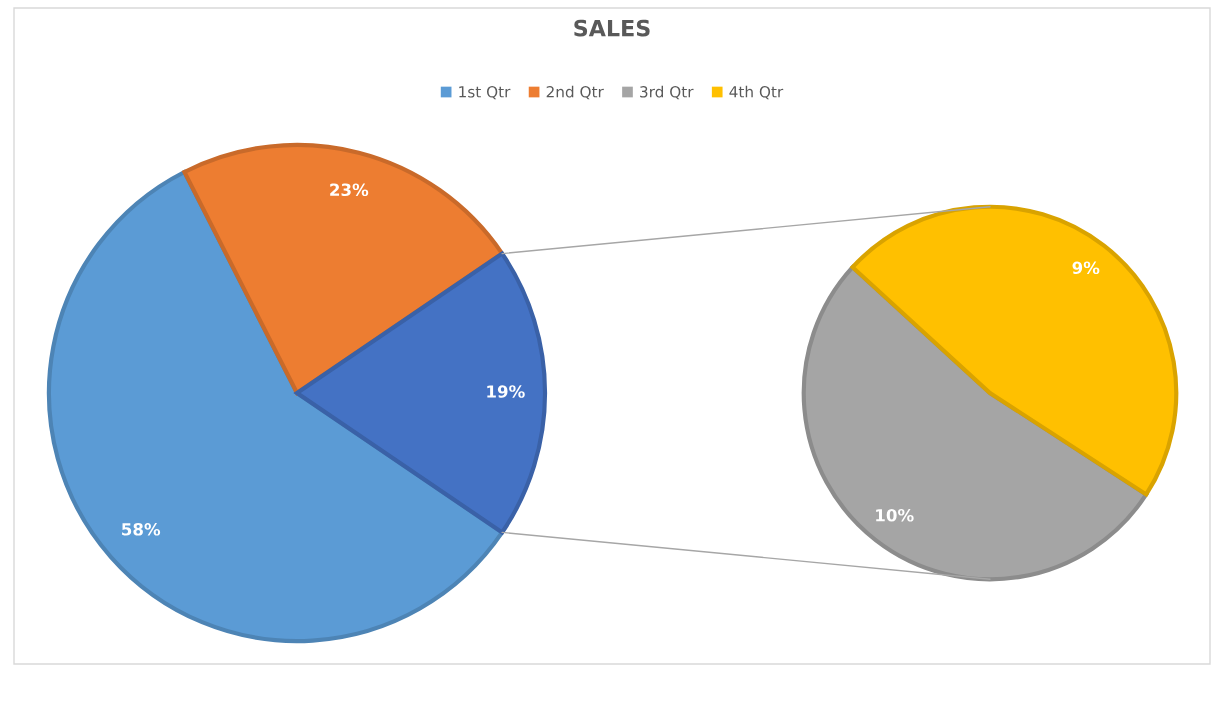  Describe the element at coordinates (349, 190) in the screenshot. I see `data-label: 23%` at that location.